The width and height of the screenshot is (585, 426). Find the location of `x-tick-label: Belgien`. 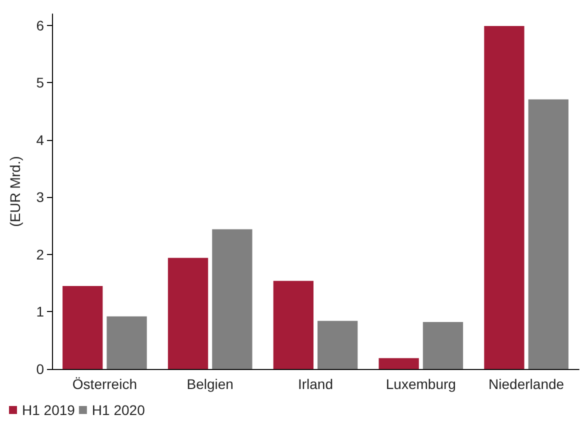

x-tick-label: Belgien is located at coordinates (210, 384).